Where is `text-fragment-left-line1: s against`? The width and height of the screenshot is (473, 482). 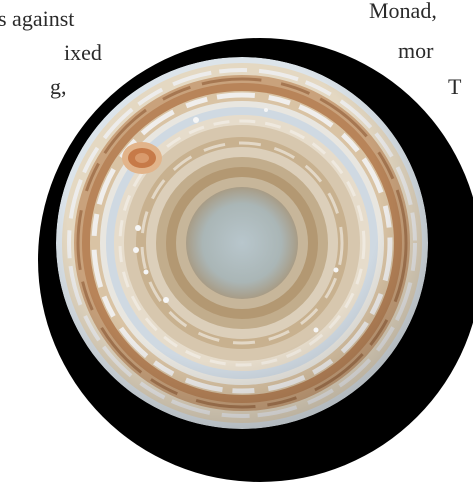
text-fragment-left-line1: s against is located at coordinates (37, 18).